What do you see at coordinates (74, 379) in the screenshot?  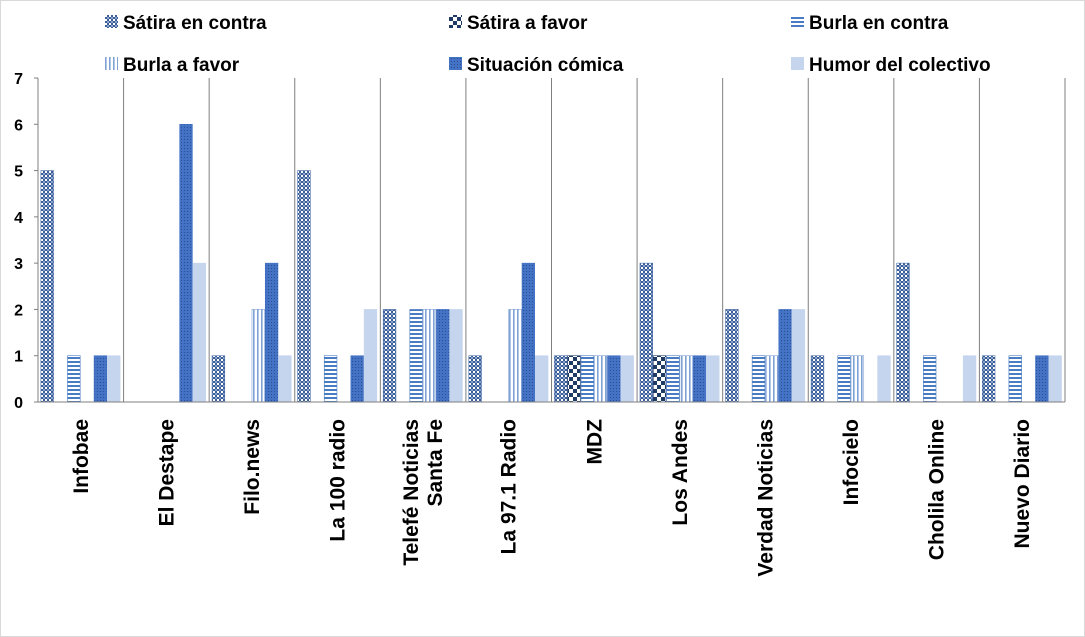 I see `bar-infobae-burla-en-contra` at bounding box center [74, 379].